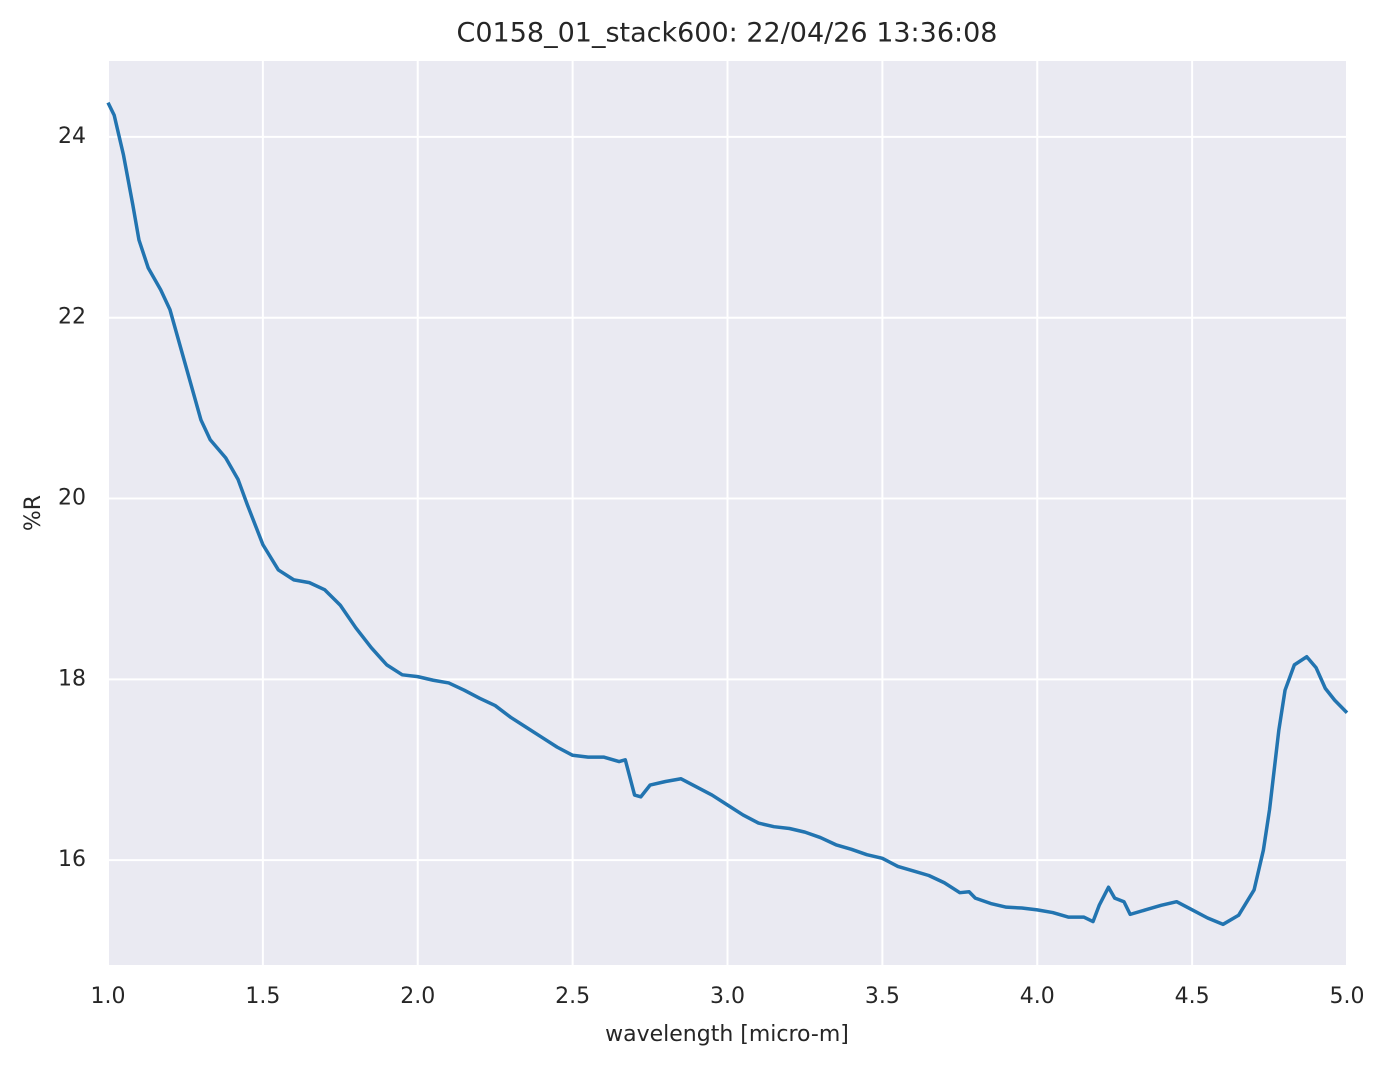 This screenshot has height=1069, width=1386. Describe the element at coordinates (572, 996) in the screenshot. I see `x-tick-label: 2.5` at that location.